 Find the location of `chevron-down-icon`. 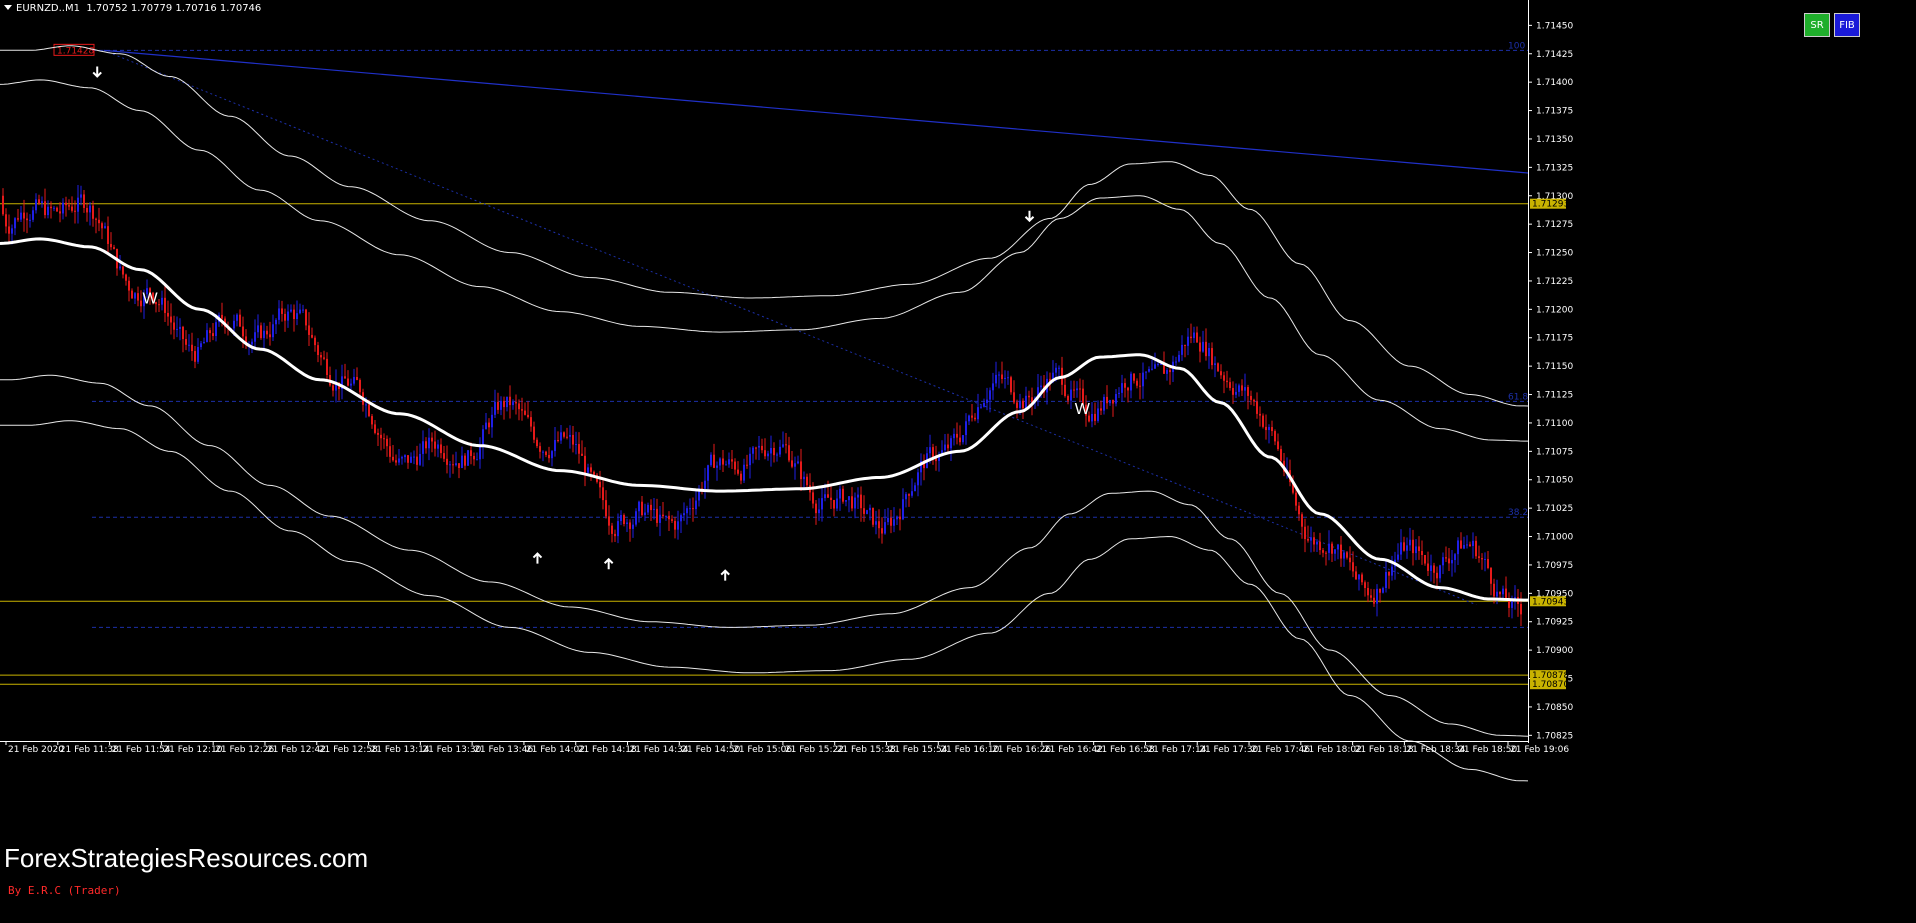

chevron-down-icon is located at coordinates (8, 7).